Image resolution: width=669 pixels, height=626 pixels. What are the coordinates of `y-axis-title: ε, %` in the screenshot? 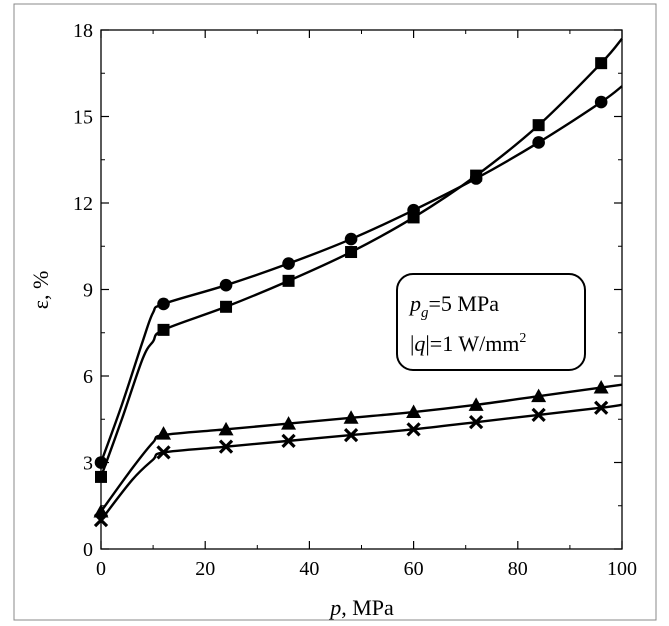 It's located at (40, 290).